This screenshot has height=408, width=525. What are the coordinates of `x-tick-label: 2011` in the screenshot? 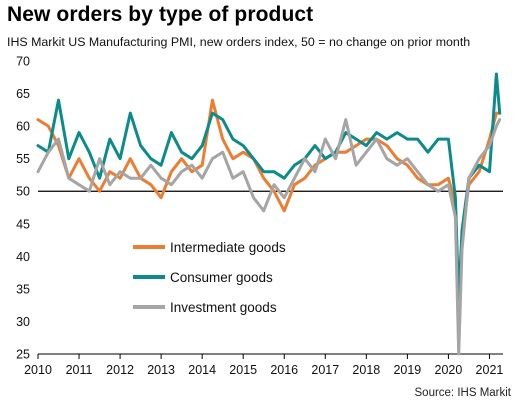 It's located at (79, 370).